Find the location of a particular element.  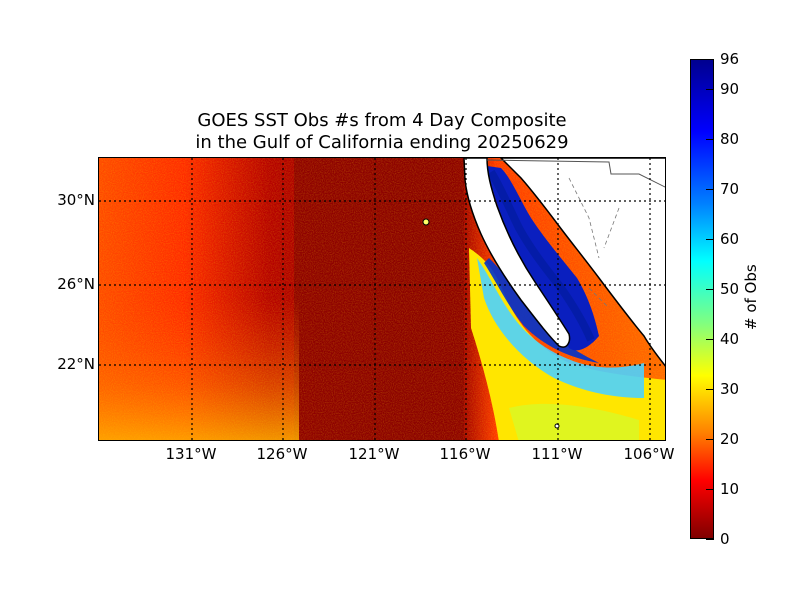

lon-label-116w: 116°W is located at coordinates (465, 454).